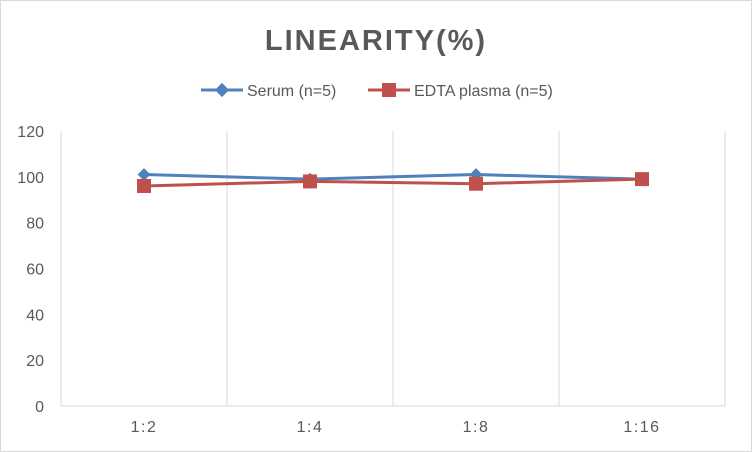 The width and height of the screenshot is (752, 452). Describe the element at coordinates (35, 361) in the screenshot. I see `y-tick-label: 20` at that location.